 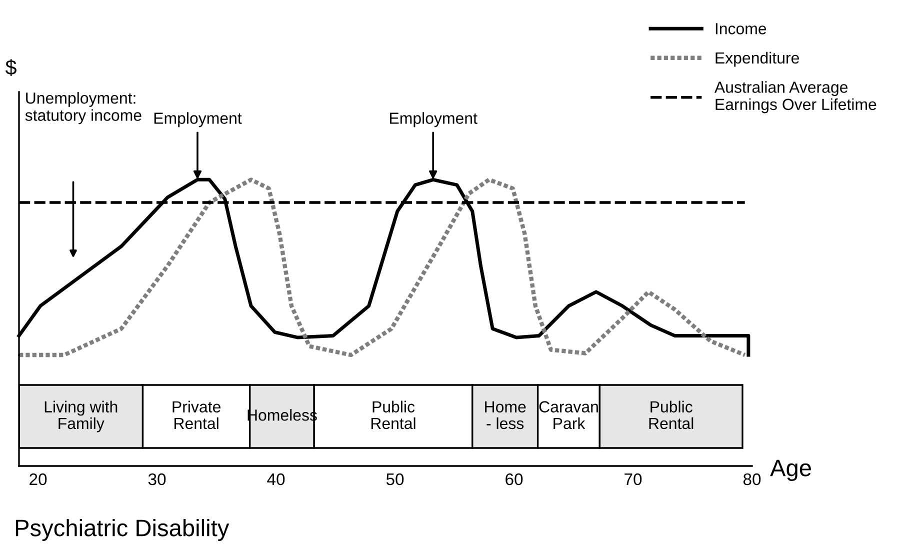 I want to click on text: Psychiatric Disability, so click(x=123, y=530).